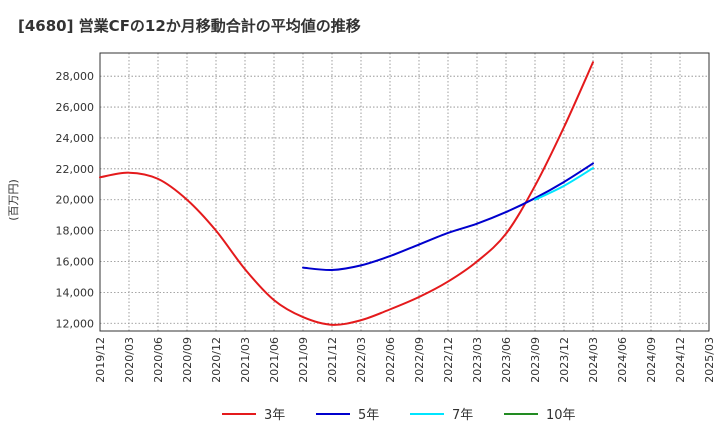  Describe the element at coordinates (448, 360) in the screenshot. I see `x-tick-label: 2022/12` at that location.